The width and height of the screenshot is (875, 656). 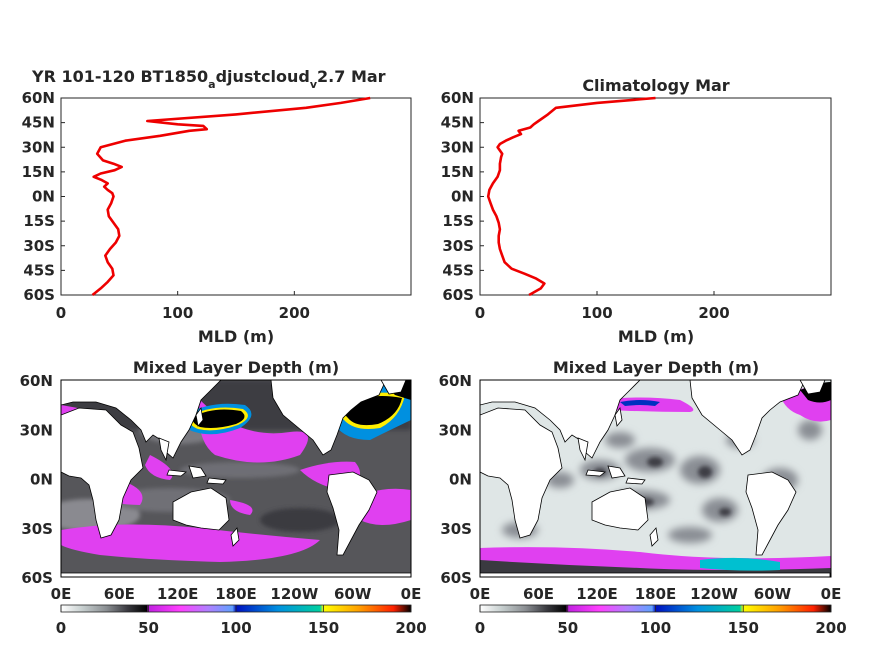 I want to click on panel-title-map-climatology: Mixed Layer Depth (m), so click(x=656, y=367).